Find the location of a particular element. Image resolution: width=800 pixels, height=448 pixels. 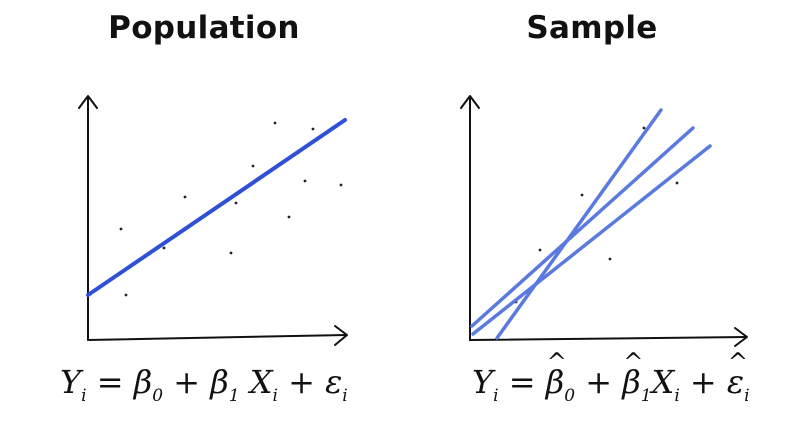

sample-x-axis is located at coordinates (608, 338).